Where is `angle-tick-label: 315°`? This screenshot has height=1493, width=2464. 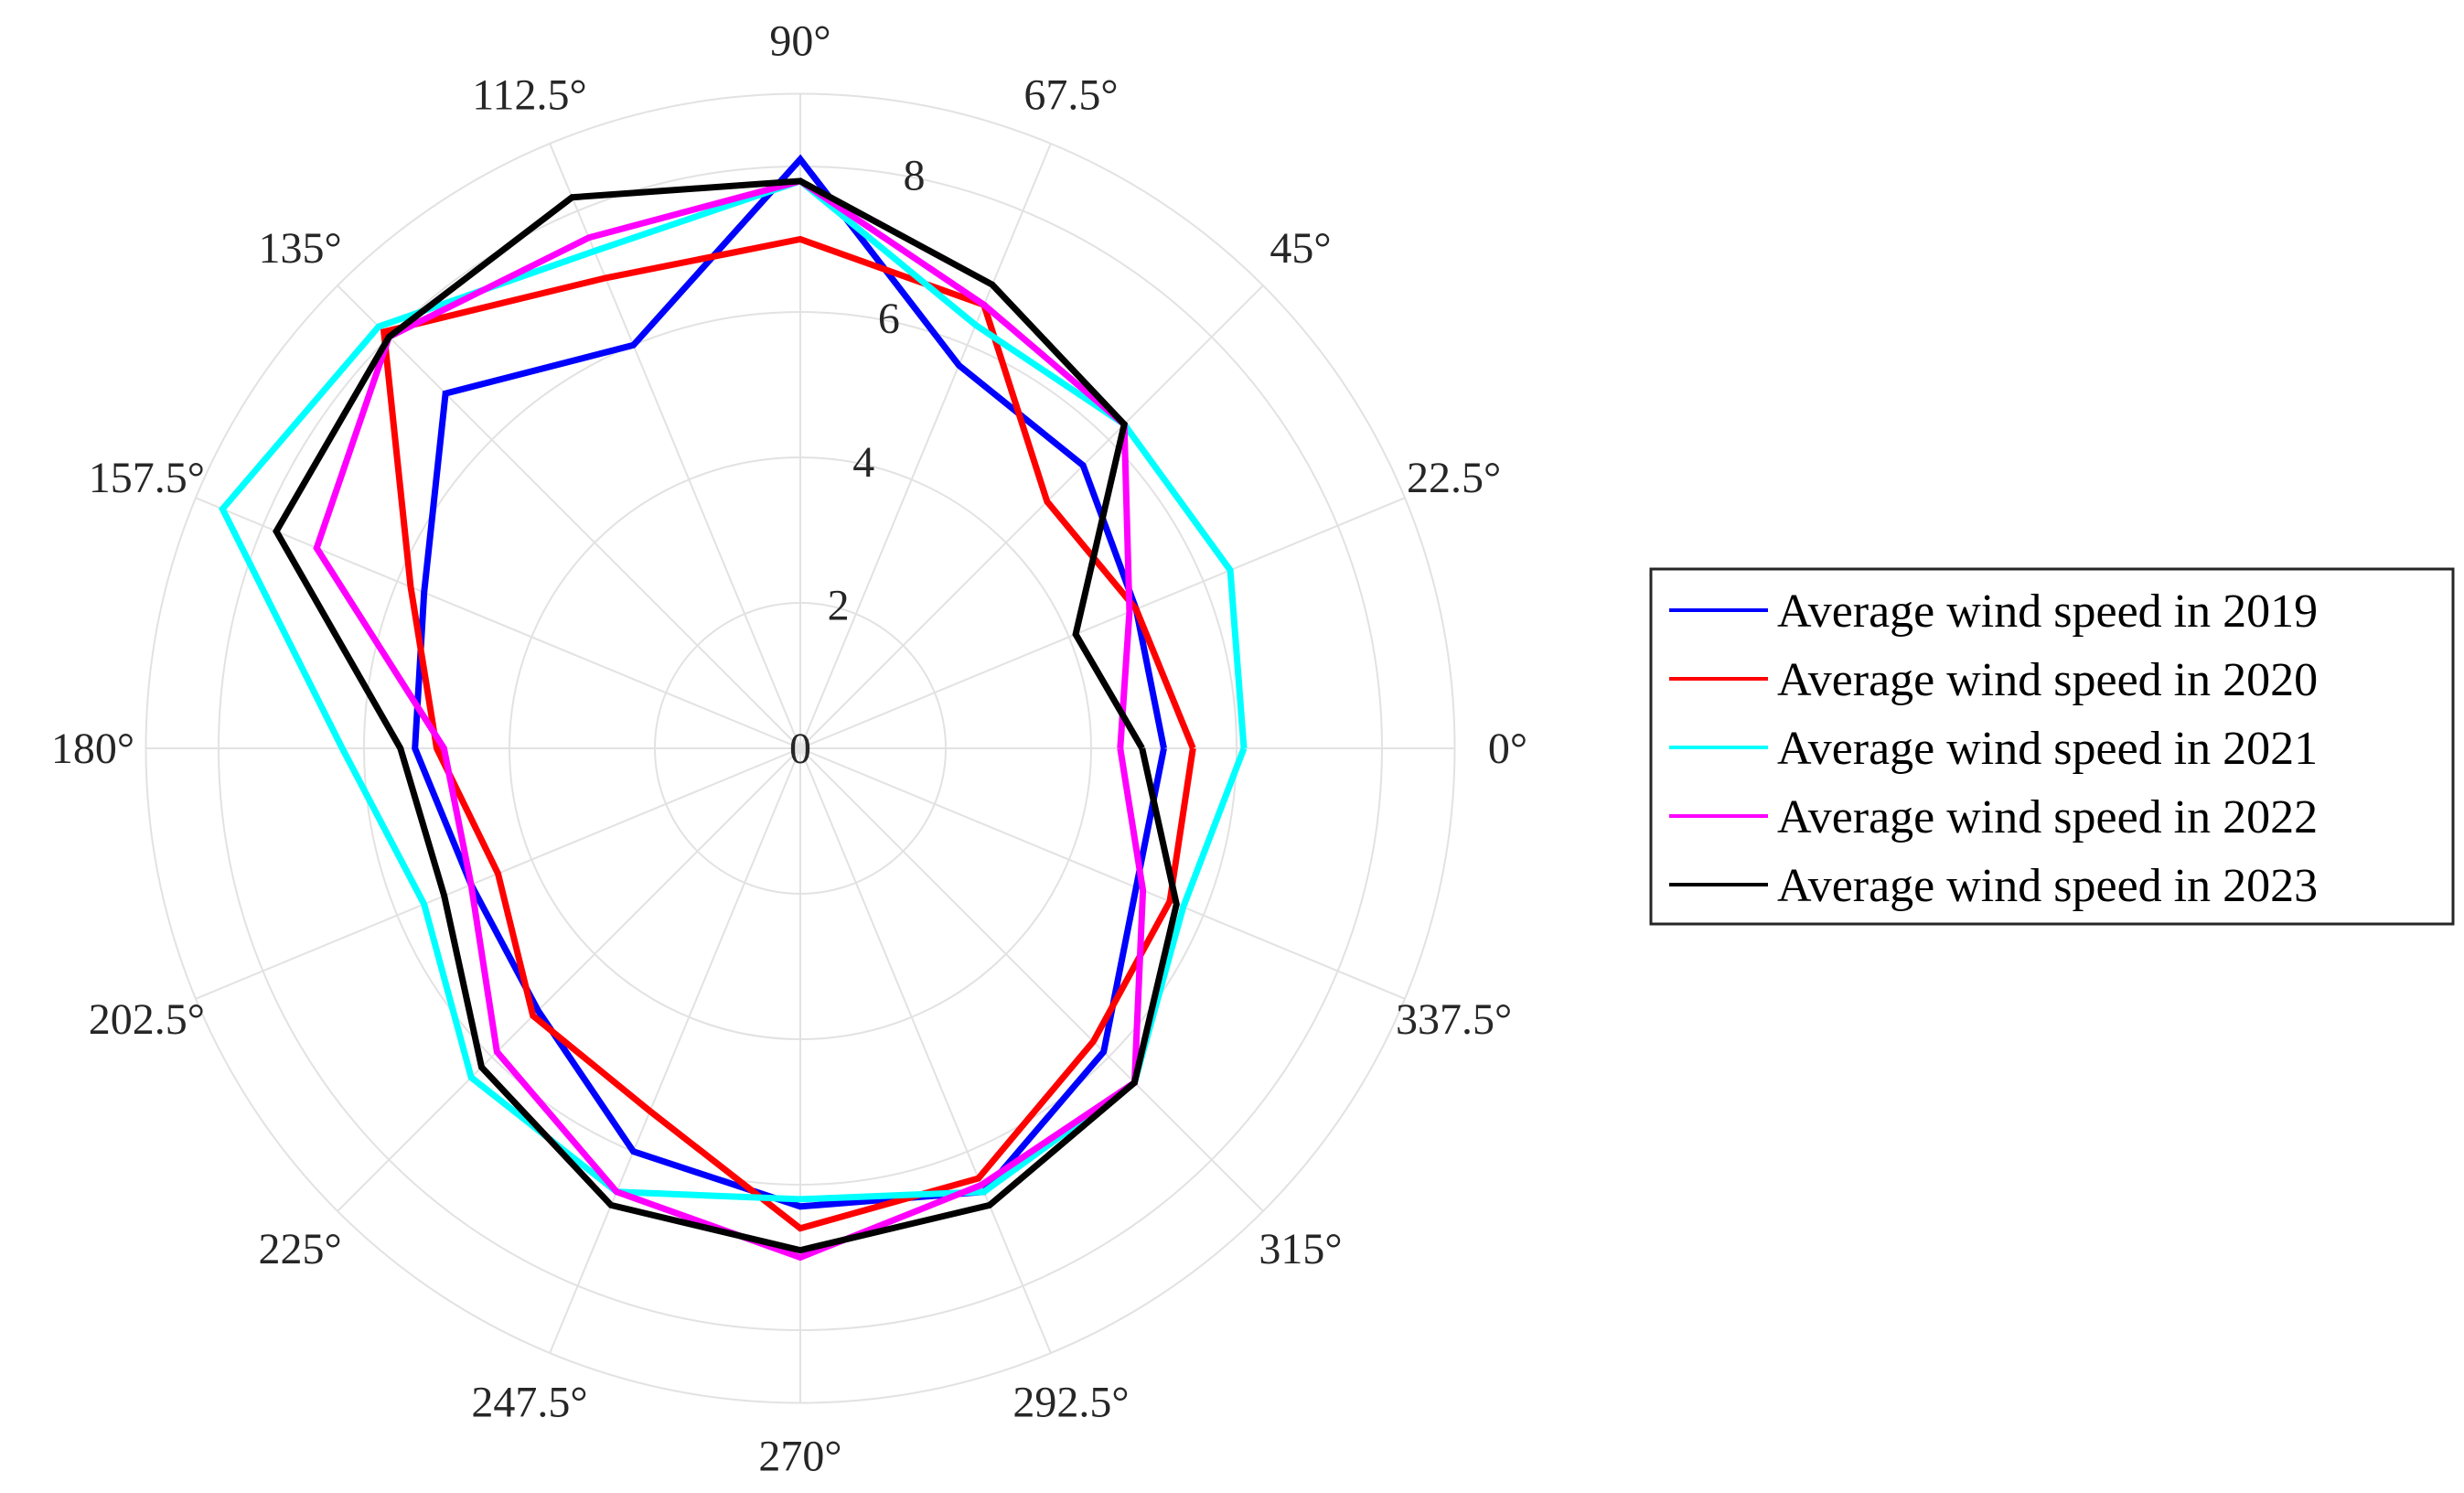
angle-tick-label: 315° is located at coordinates (1300, 1249).